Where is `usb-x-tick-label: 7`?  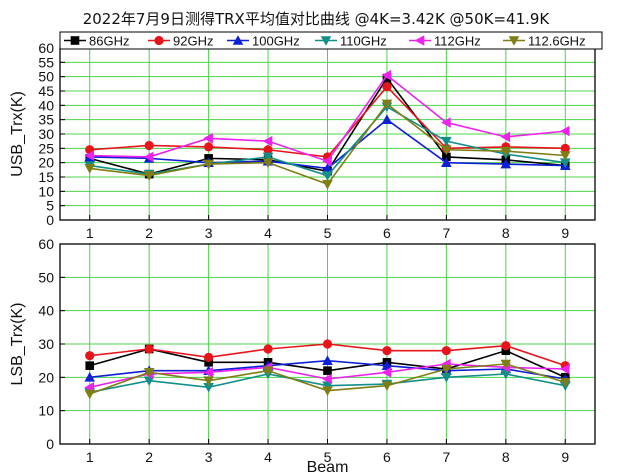
usb-x-tick-label: 7 is located at coordinates (446, 233).